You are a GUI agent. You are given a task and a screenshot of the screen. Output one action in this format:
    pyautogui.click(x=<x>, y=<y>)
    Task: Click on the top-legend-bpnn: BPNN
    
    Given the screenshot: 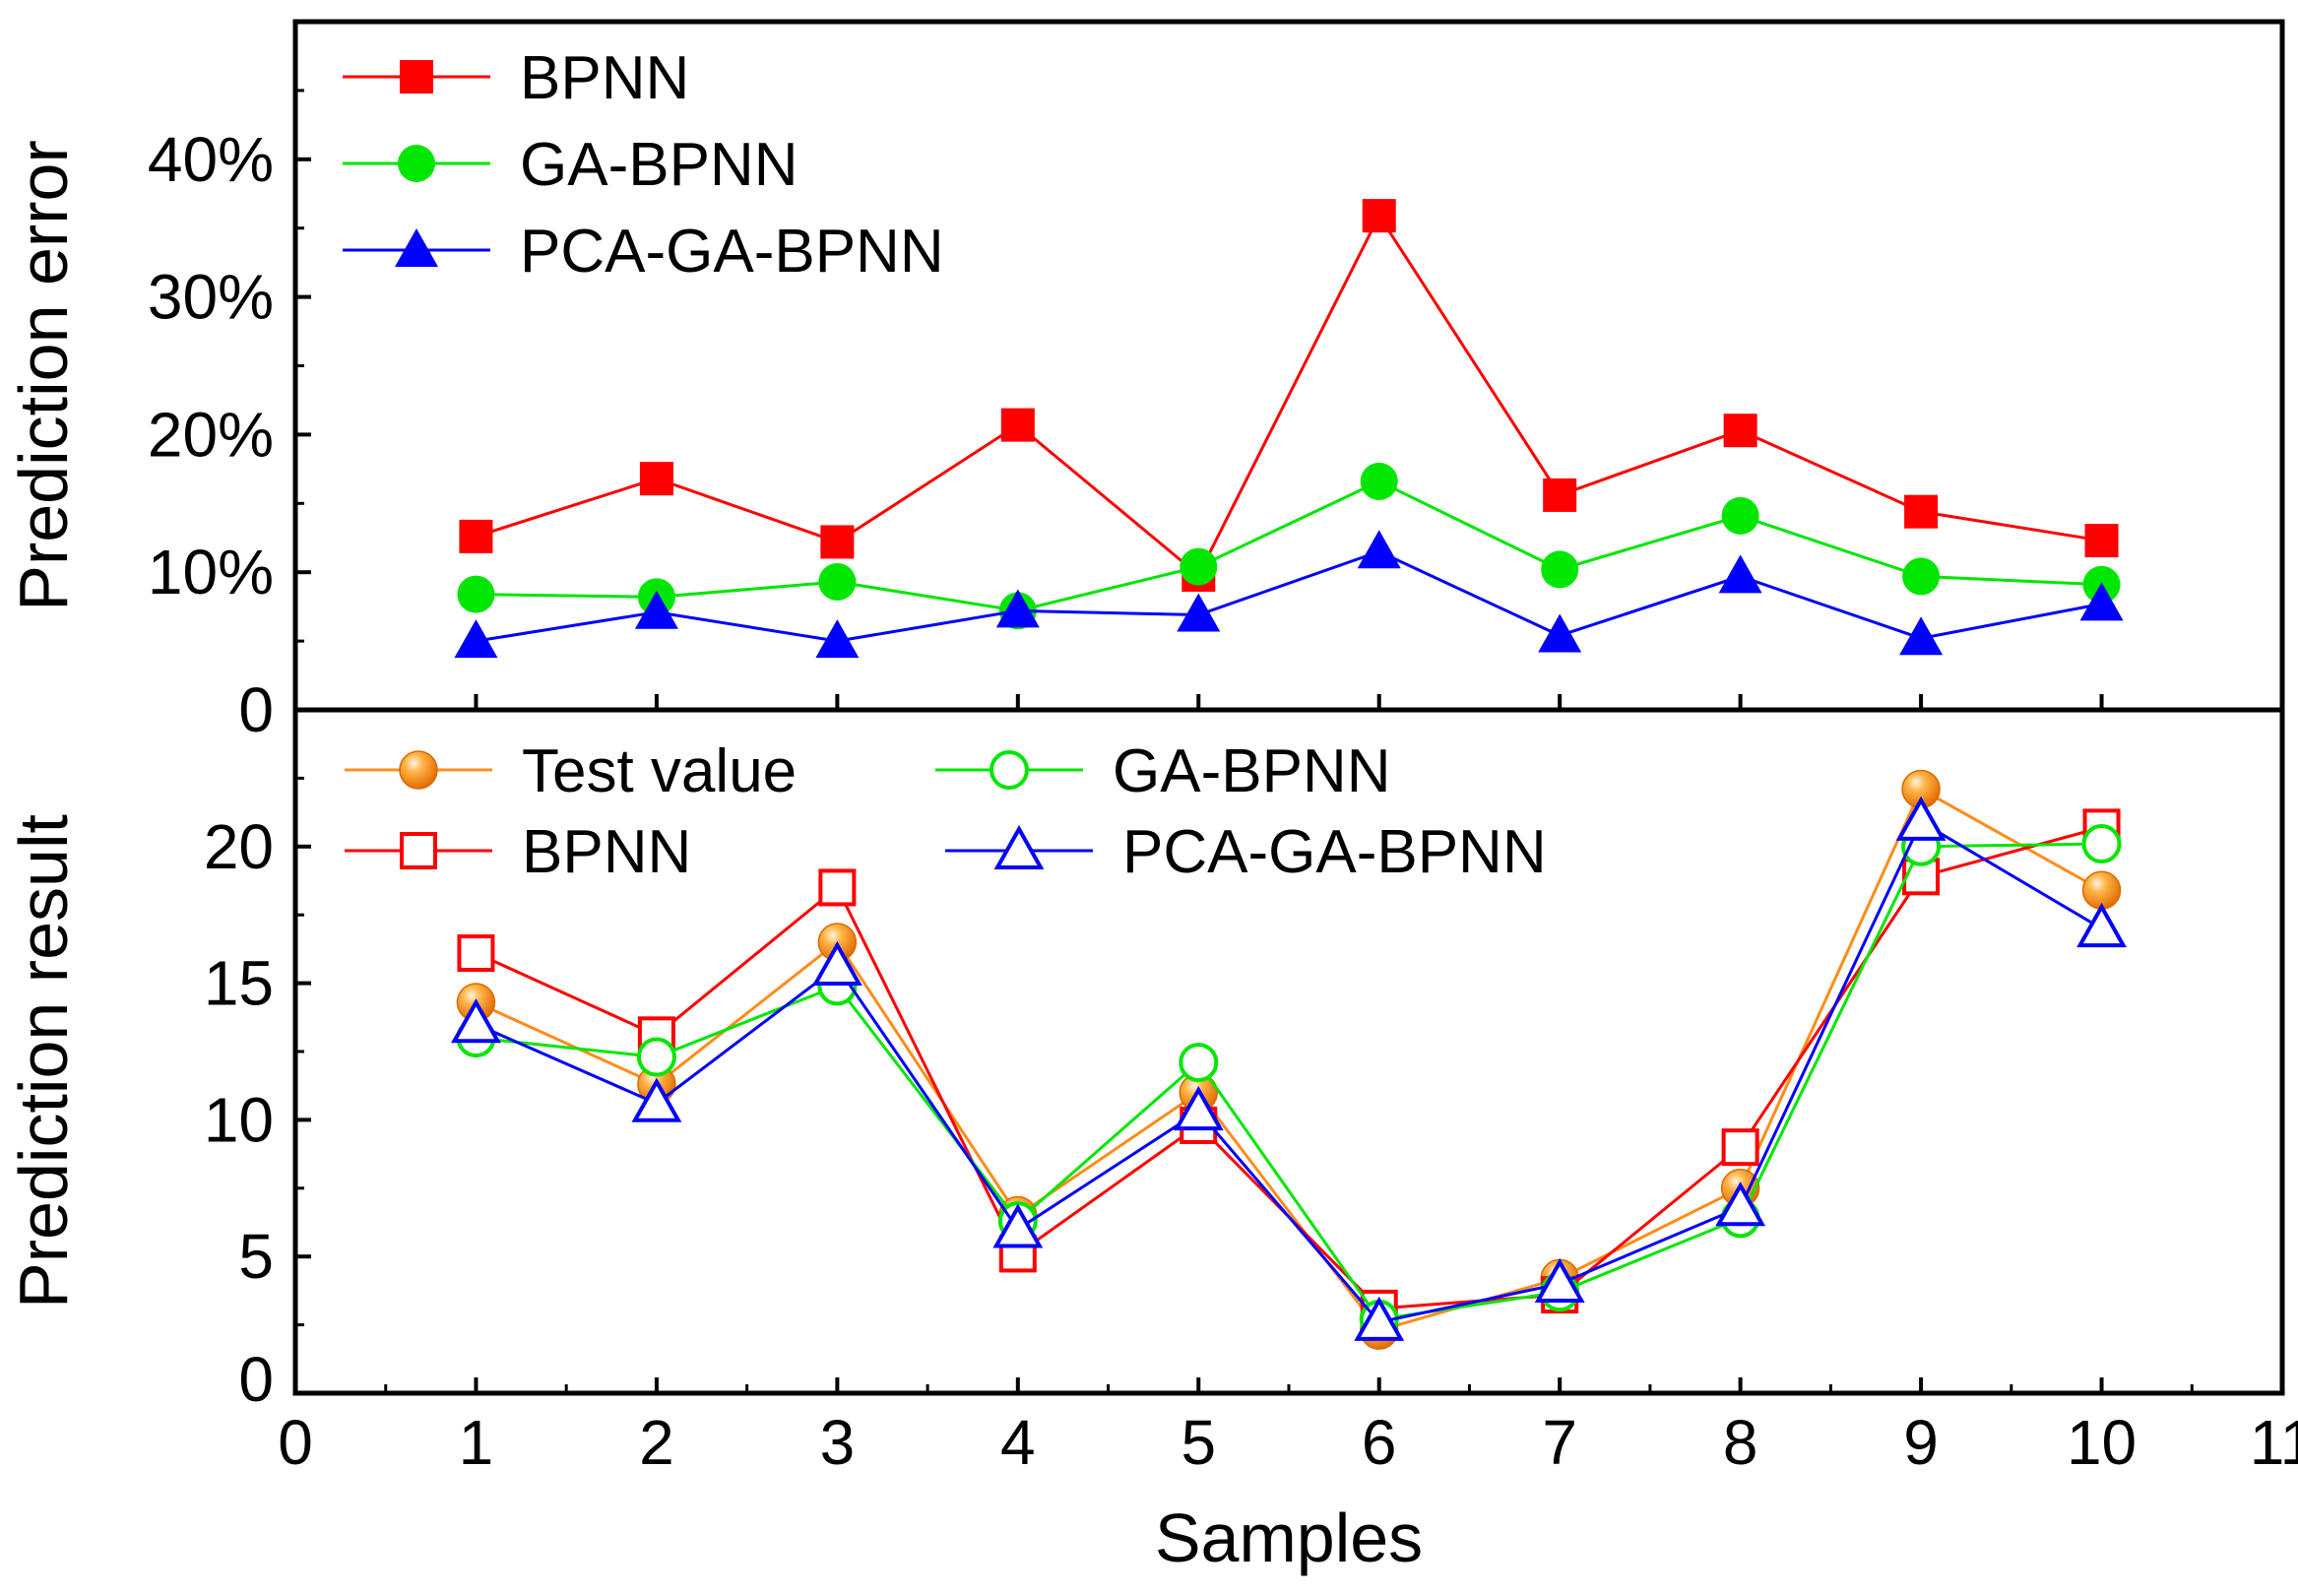 What is the action you would take?
    pyautogui.click(x=516, y=78)
    